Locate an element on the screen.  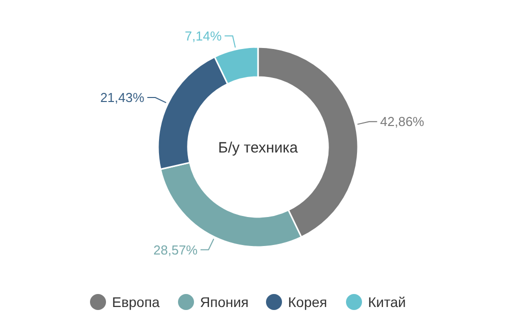
text: Б/у техника is located at coordinates (258, 147).